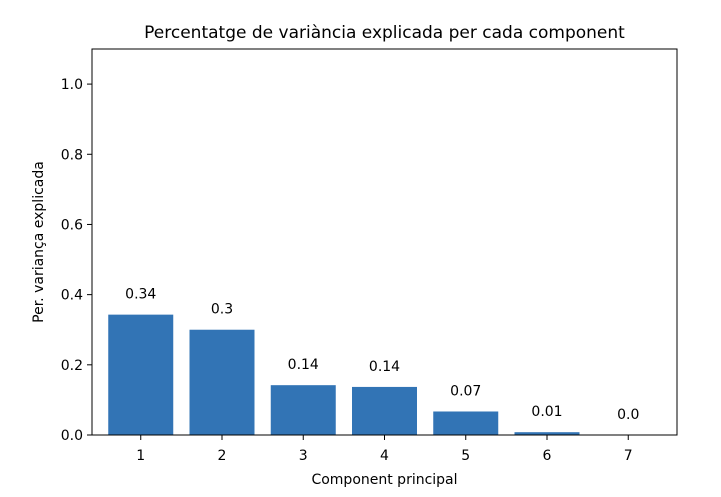  I want to click on y-tick-label-4: 0.8, so click(72, 155).